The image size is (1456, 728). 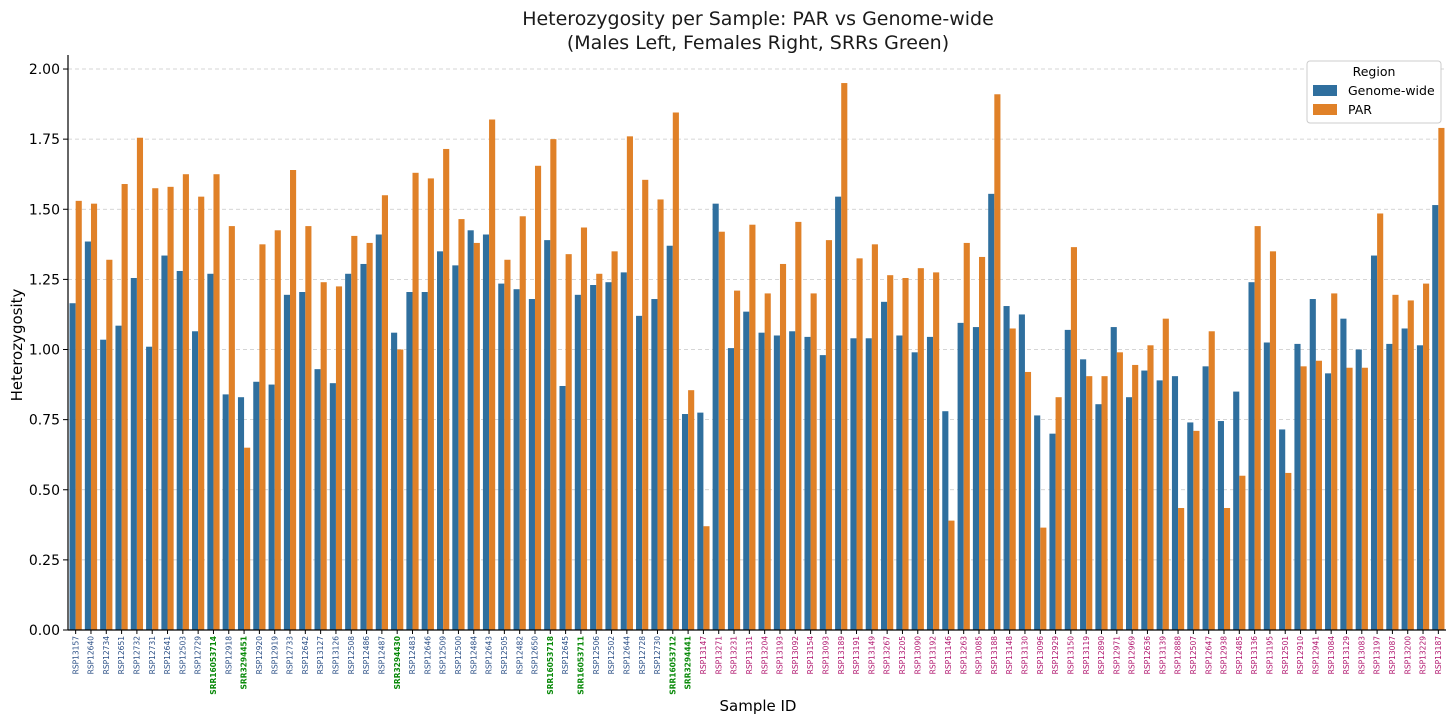 I want to click on x-tick-label: RSP13119, so click(x=1086, y=655).